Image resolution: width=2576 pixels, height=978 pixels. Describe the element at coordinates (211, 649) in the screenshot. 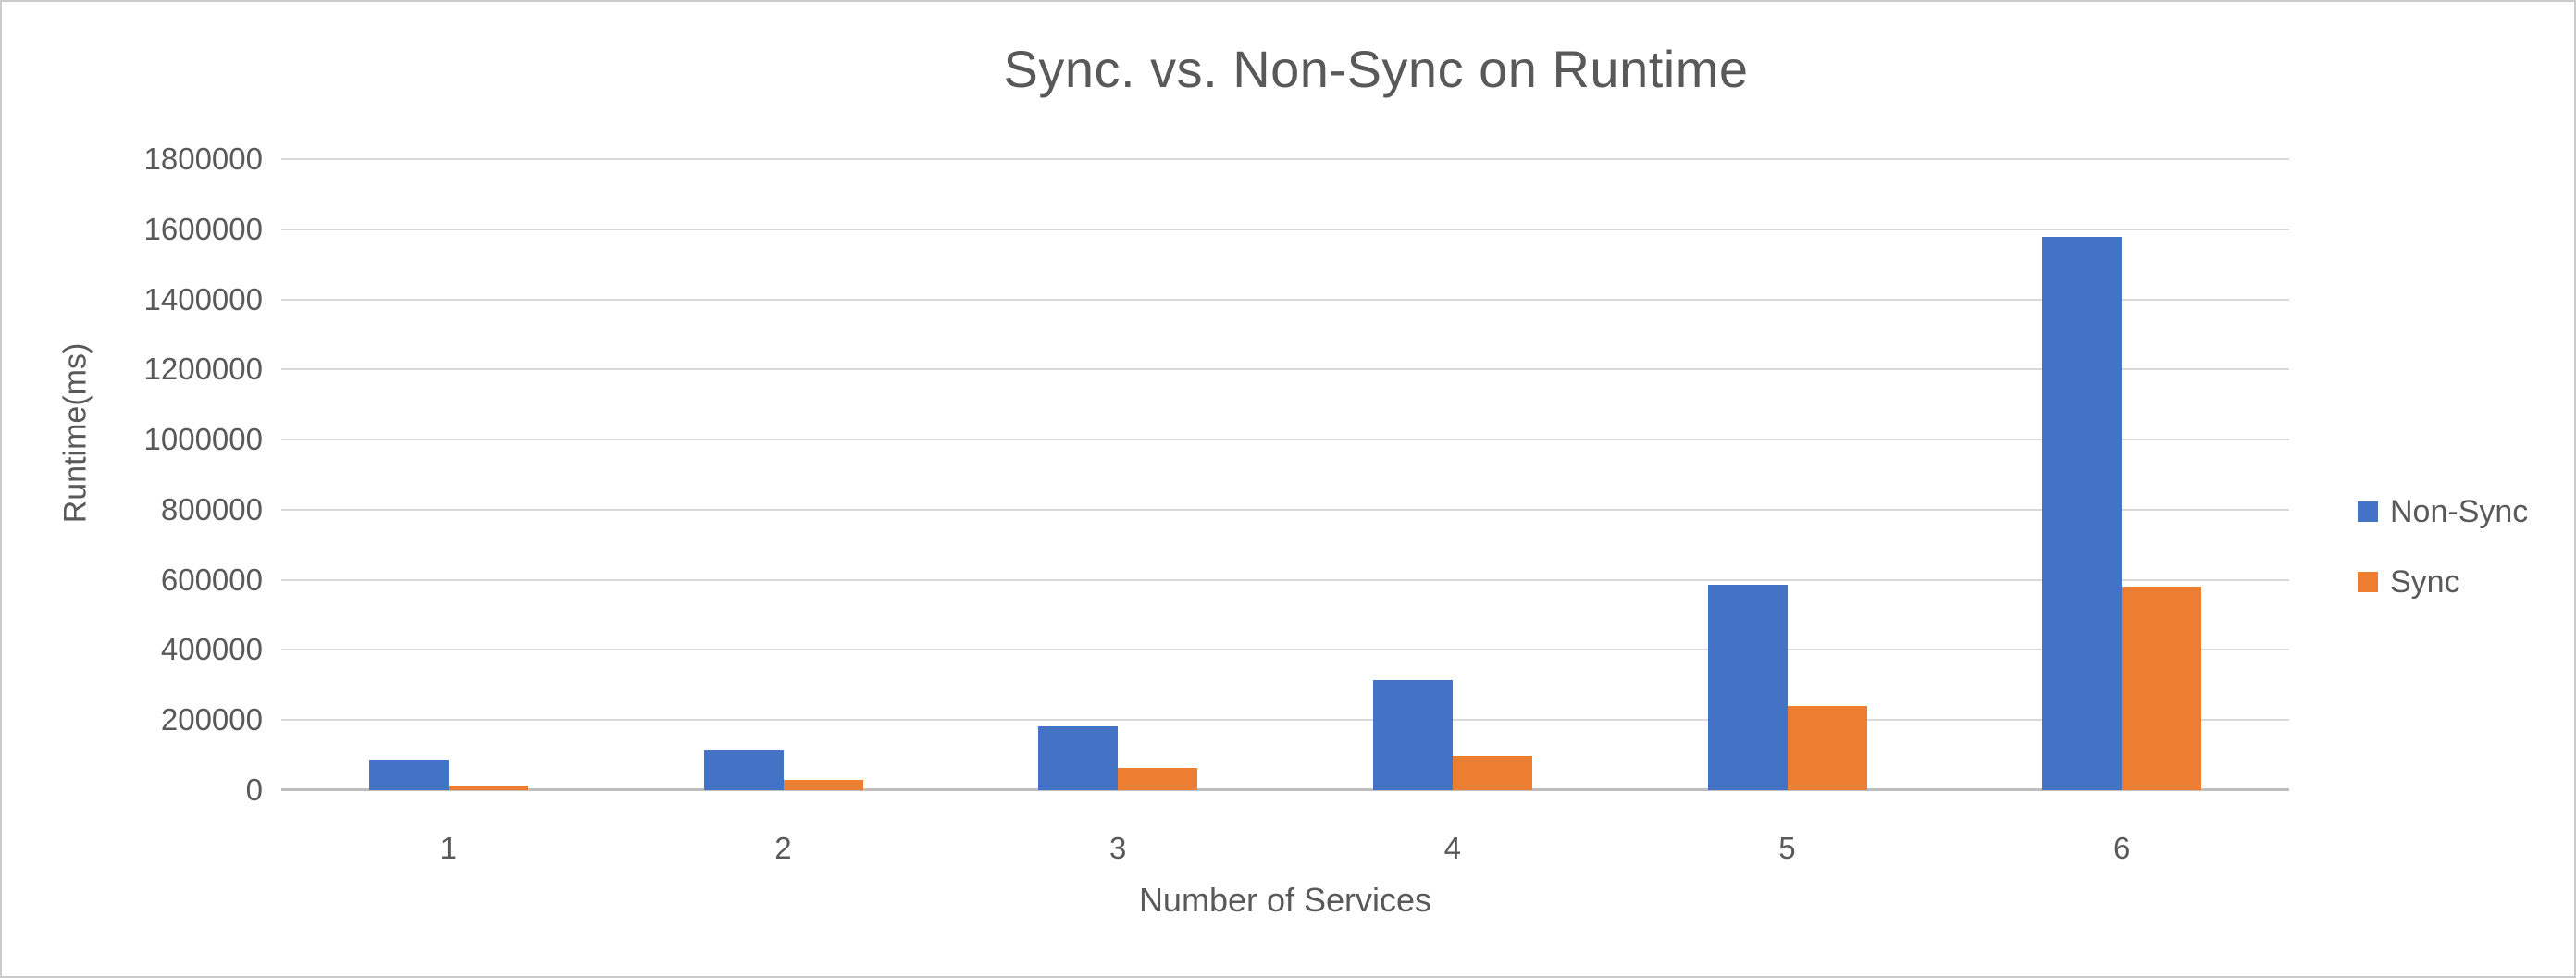

I see `y-tick-label-400000: 400000` at that location.